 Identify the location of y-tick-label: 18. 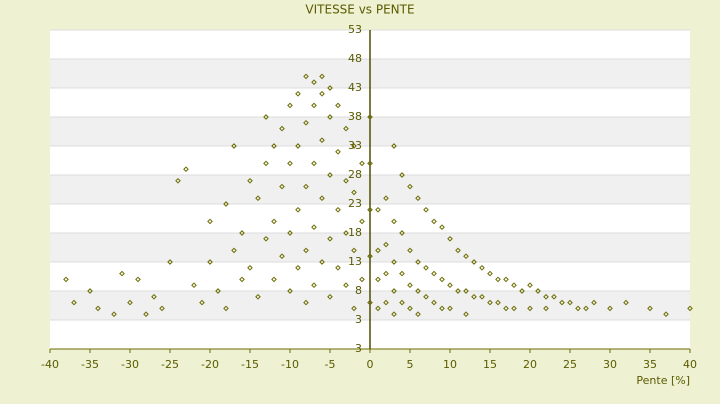
(355, 232).